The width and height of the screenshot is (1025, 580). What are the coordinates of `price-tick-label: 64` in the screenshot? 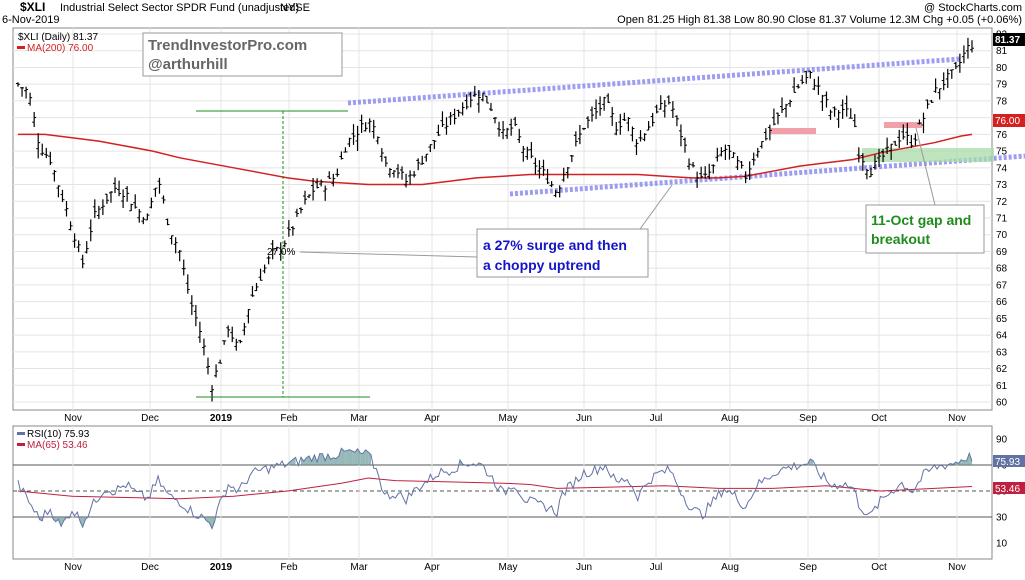 It's located at (1002, 336).